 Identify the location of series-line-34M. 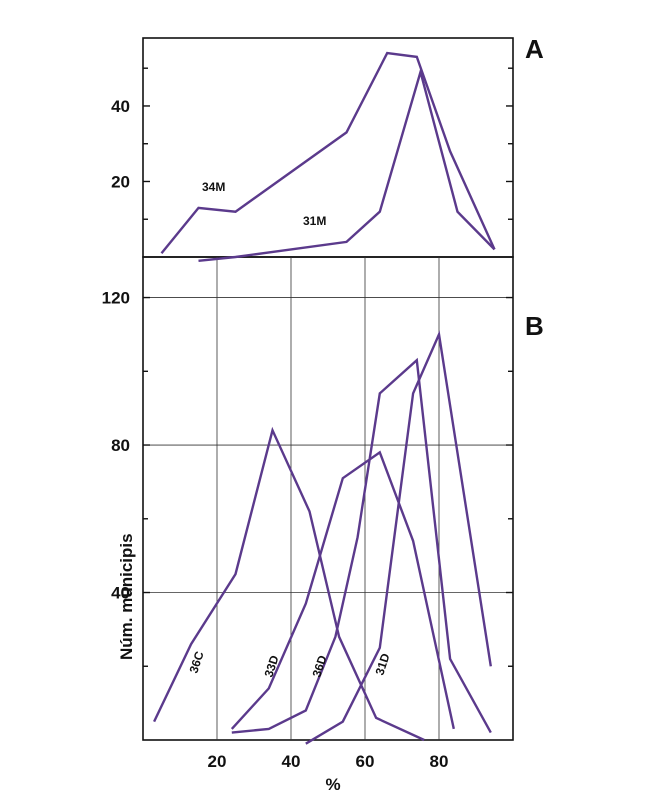
(328, 152).